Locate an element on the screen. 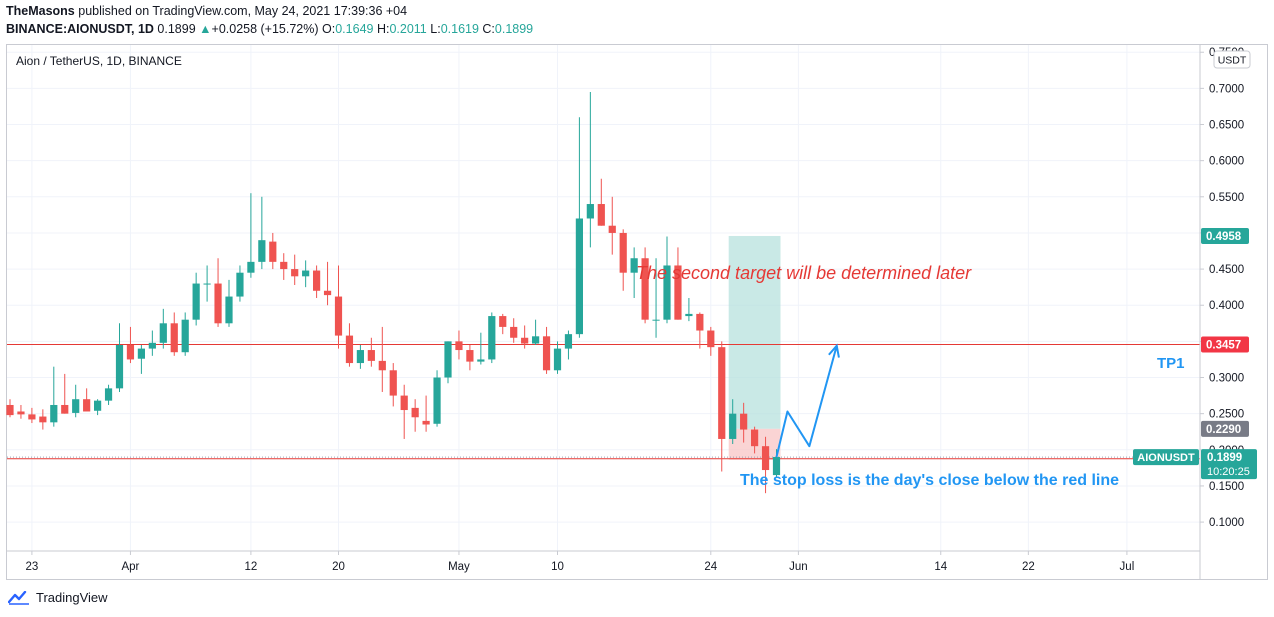  price-label-bg is located at coordinates (1225, 428).